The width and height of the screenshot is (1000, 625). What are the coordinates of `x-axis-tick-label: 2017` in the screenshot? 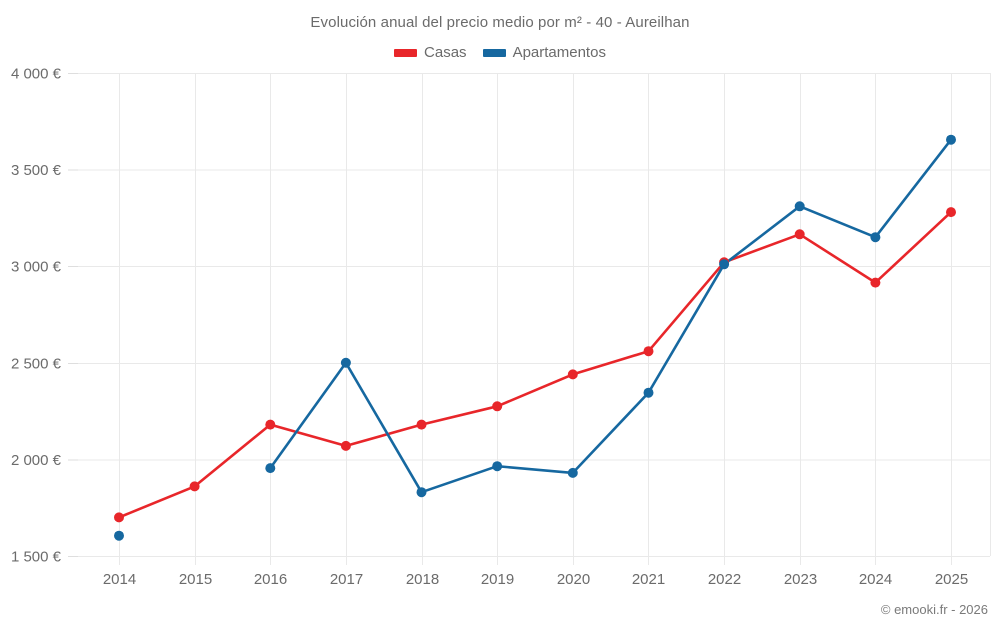 It's located at (346, 579).